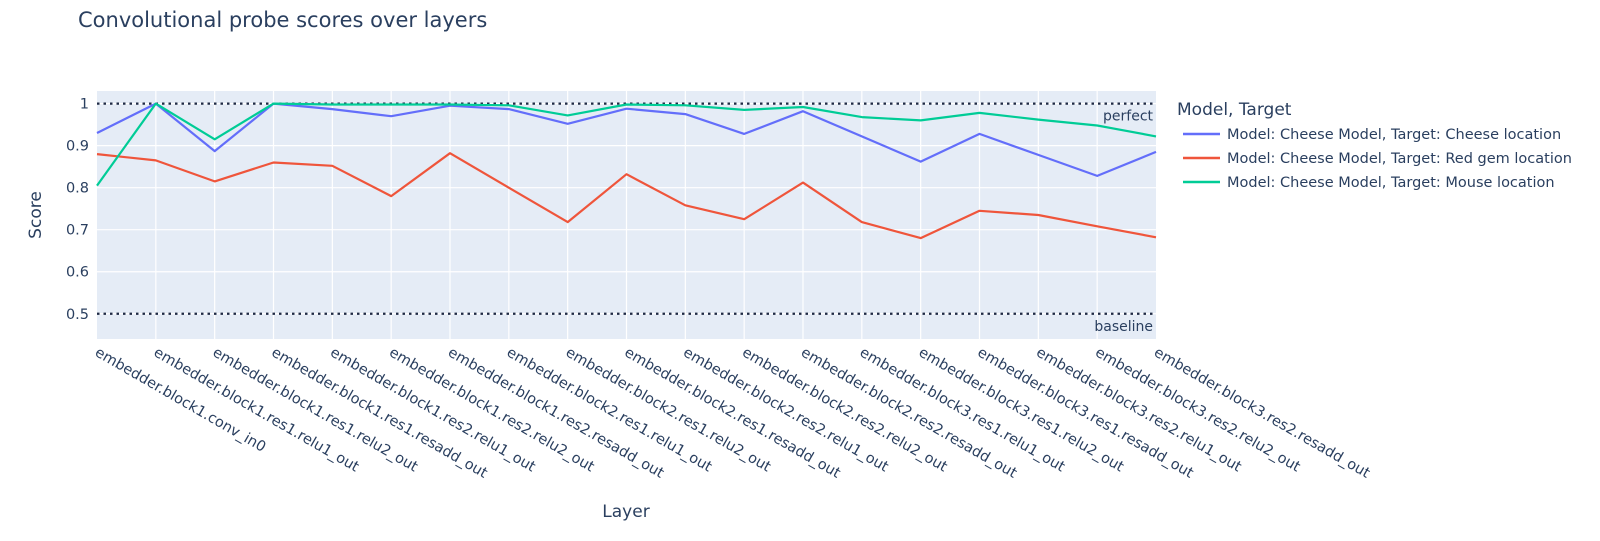 The height and width of the screenshot is (541, 1600). What do you see at coordinates (77, 147) in the screenshot?
I see `y-tick-label: 0.9` at bounding box center [77, 147].